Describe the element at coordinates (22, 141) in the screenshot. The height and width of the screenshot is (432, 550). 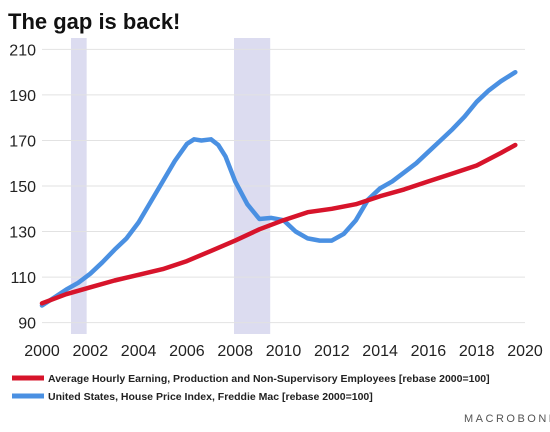
I see `y-tick-170: 170` at that location.